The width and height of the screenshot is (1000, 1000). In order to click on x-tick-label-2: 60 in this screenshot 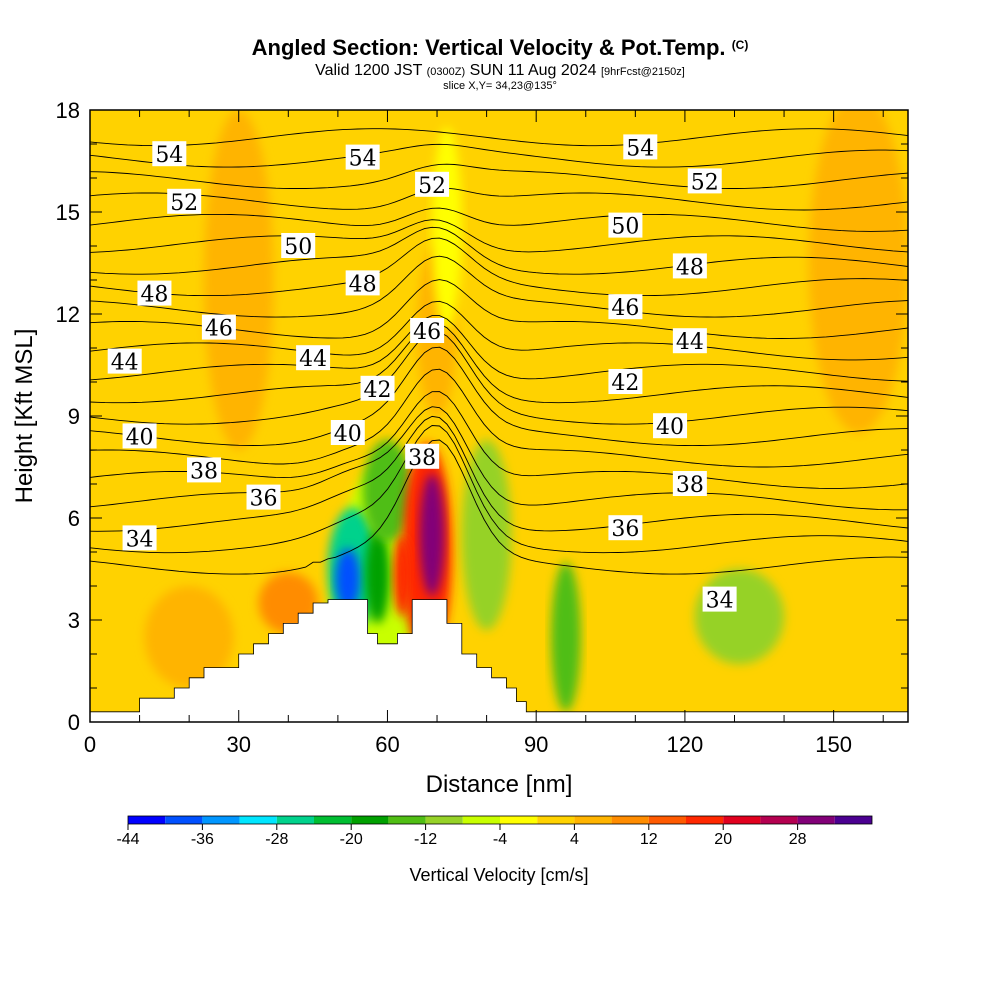, I will do `click(387, 744)`.